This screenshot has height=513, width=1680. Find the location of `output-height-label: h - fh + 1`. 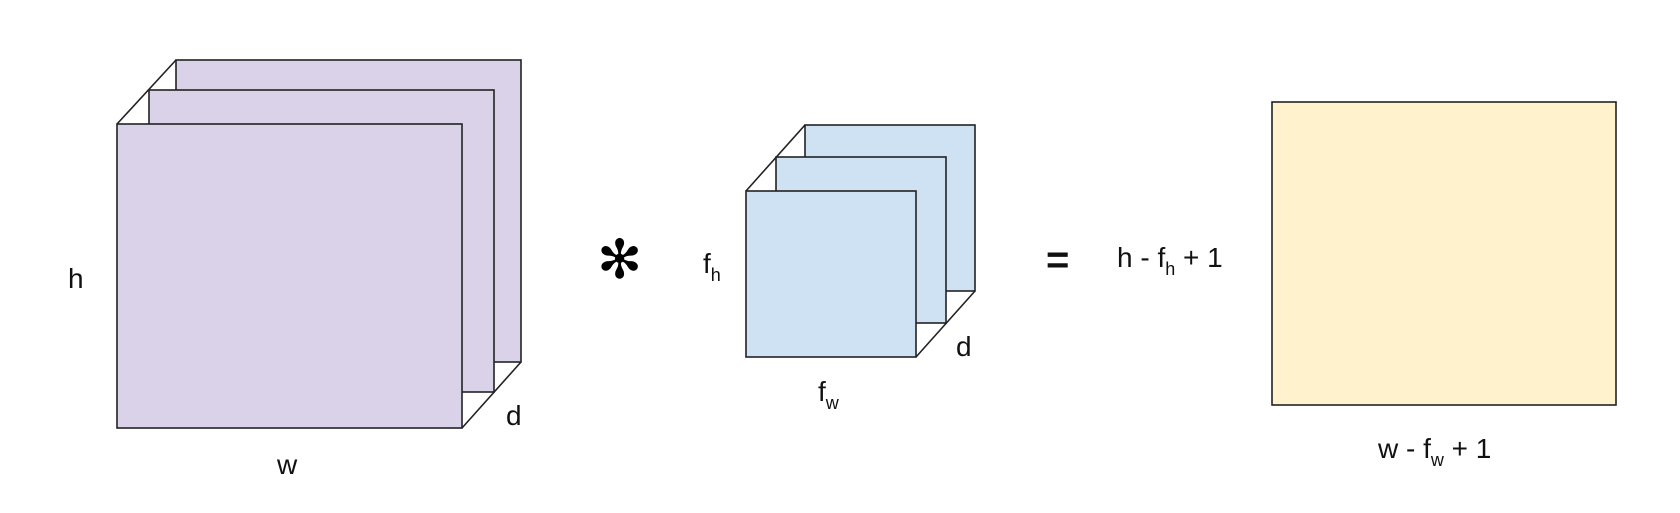

output-height-label: h - fh + 1 is located at coordinates (1170, 260).